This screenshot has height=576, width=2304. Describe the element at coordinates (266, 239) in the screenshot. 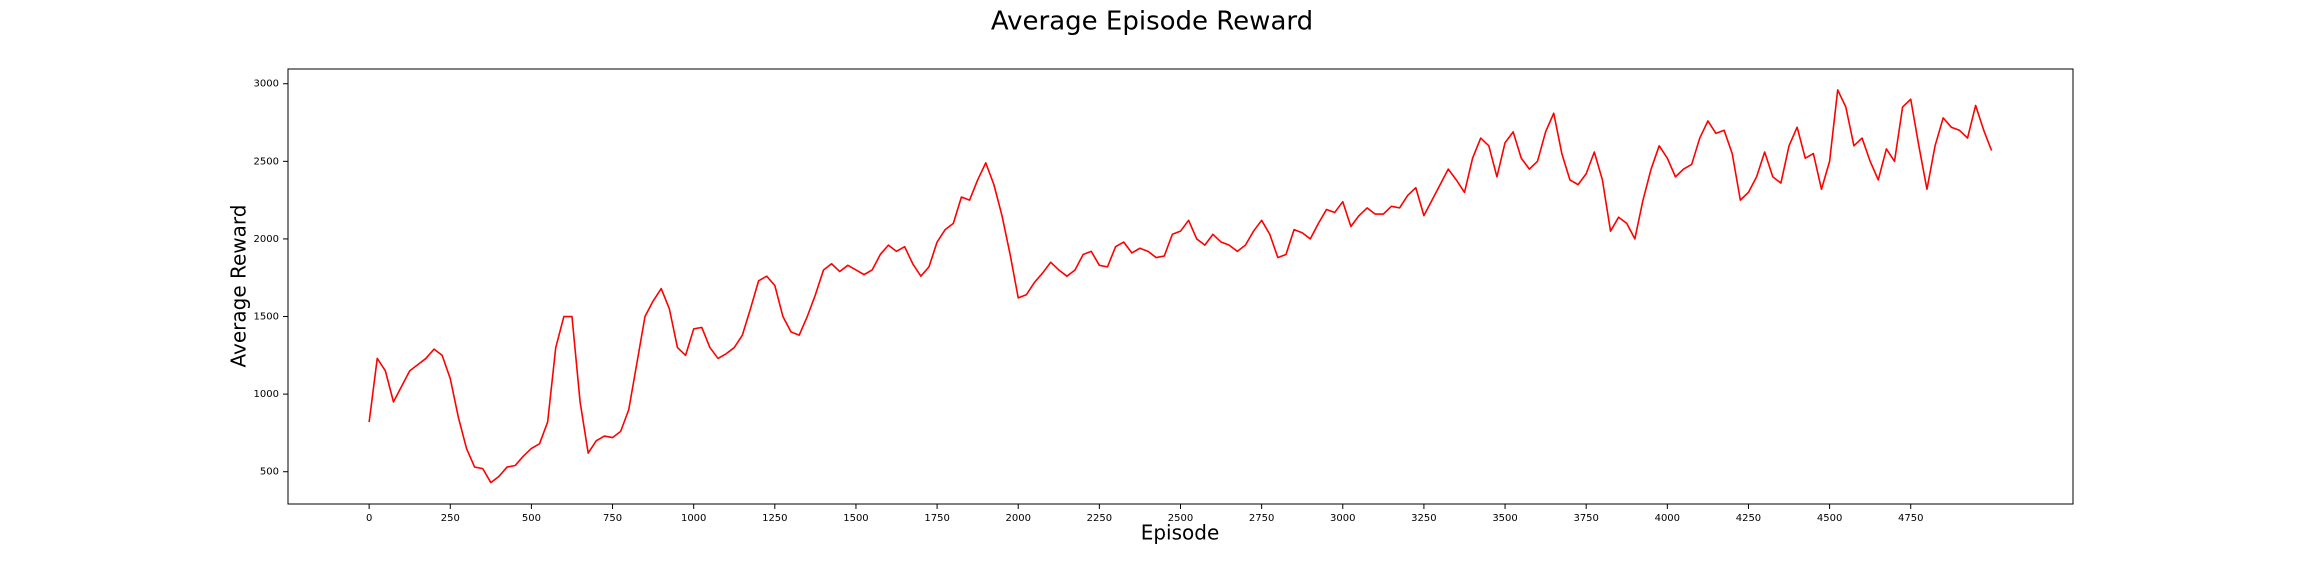

I see `y-tick-label: 2000` at that location.